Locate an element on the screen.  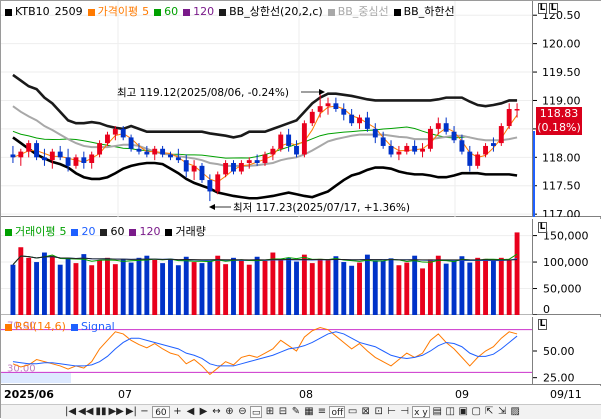
toolbar-panel-button: ▤ is located at coordinates (437, 411).